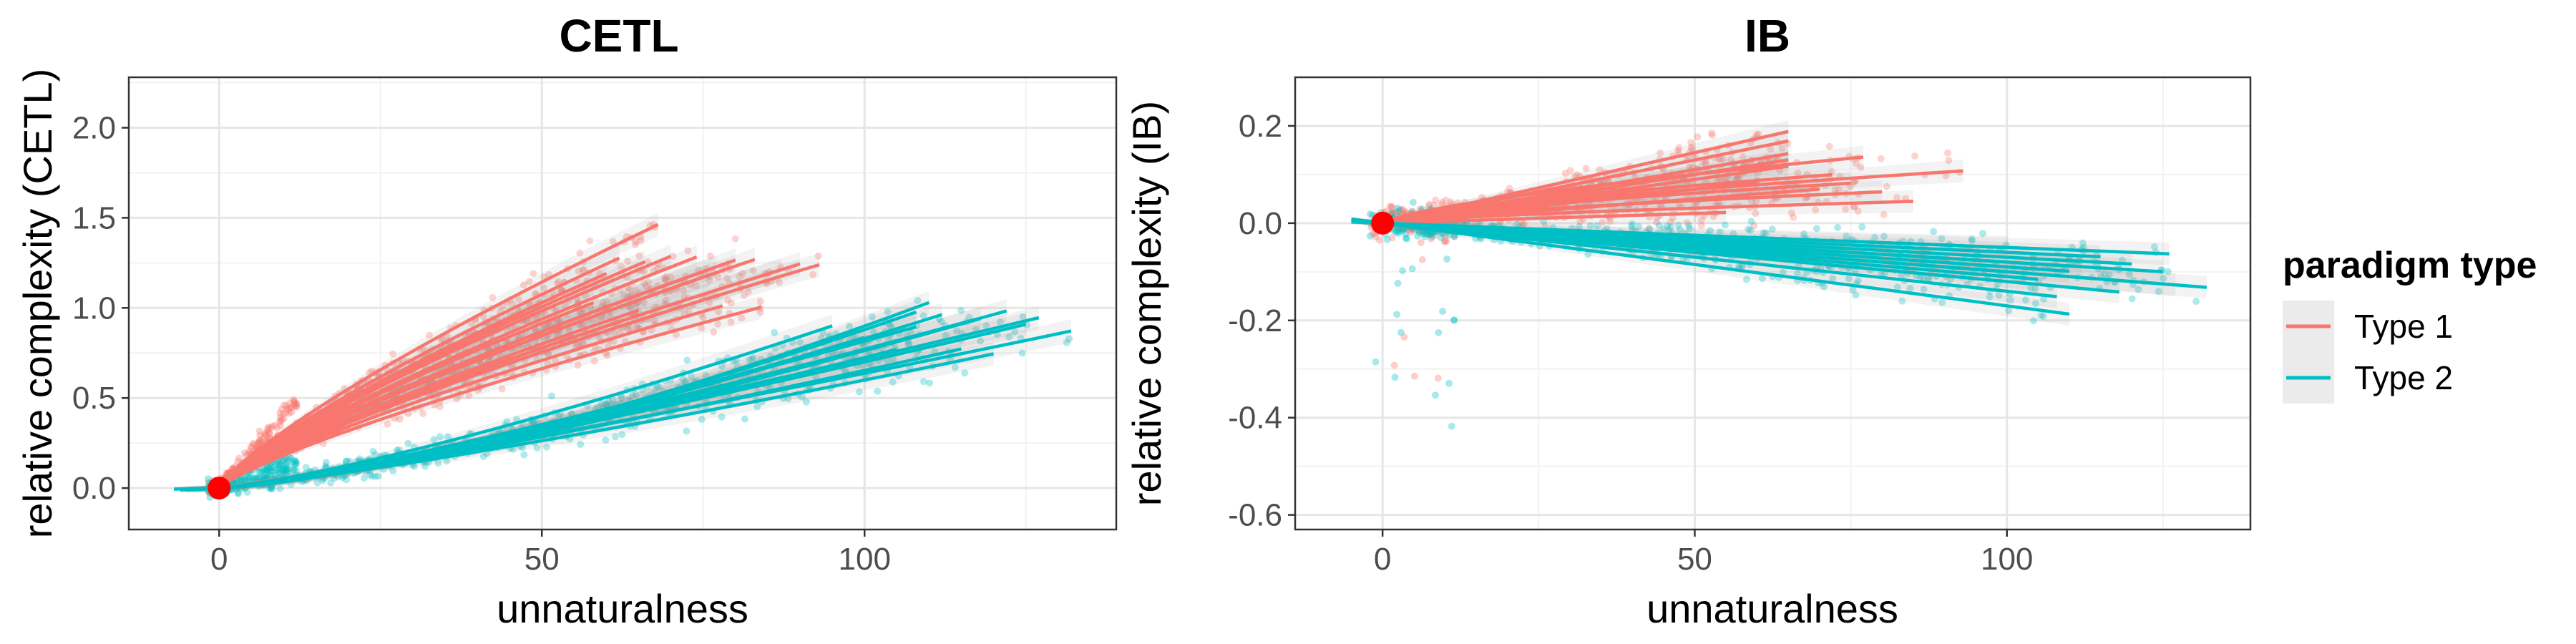  What do you see at coordinates (1255, 418) in the screenshot?
I see `y-tick-label: -0.4` at bounding box center [1255, 418].